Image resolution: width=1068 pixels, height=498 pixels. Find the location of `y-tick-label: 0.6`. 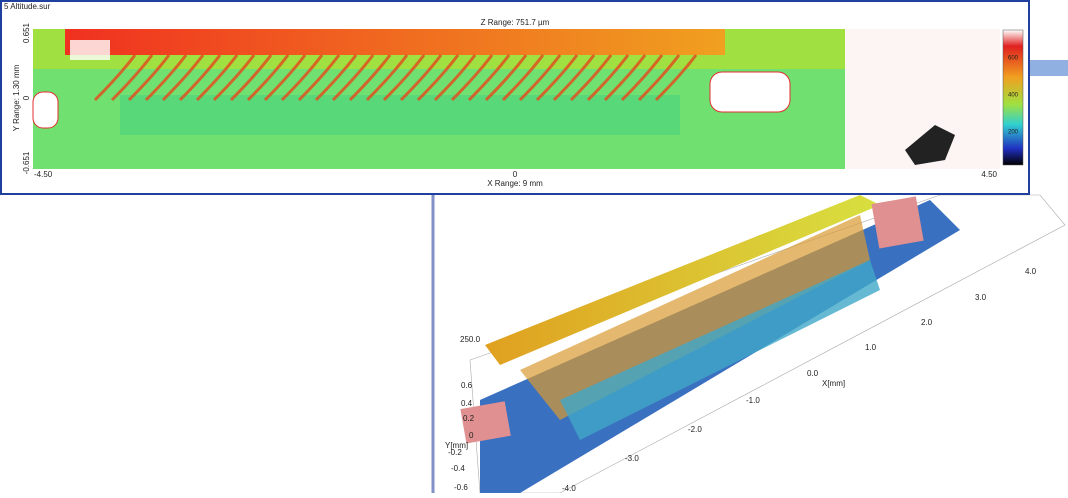

y-tick-label: 0.6 is located at coordinates (467, 385).